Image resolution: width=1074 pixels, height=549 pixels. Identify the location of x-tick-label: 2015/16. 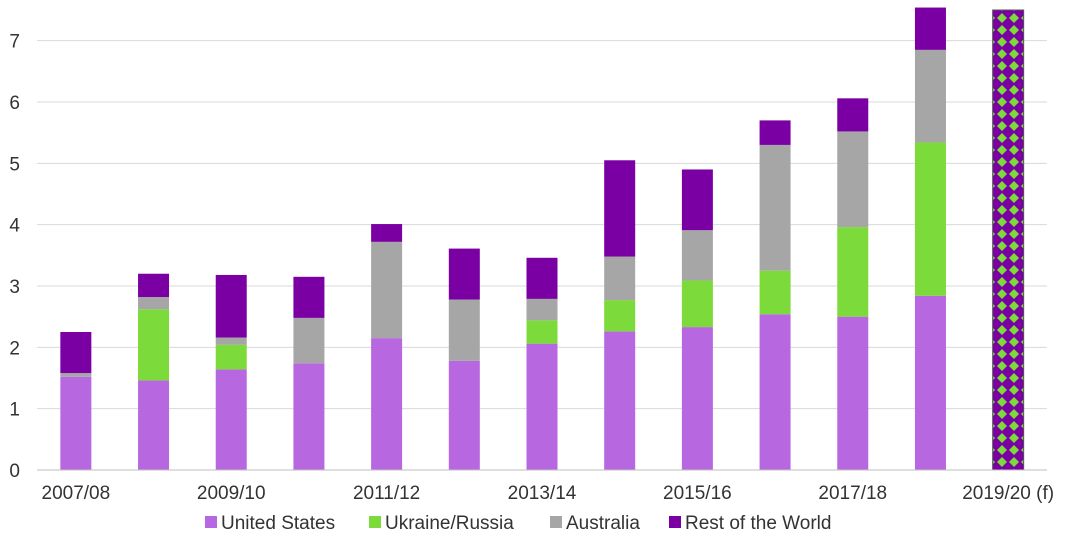
(697, 493).